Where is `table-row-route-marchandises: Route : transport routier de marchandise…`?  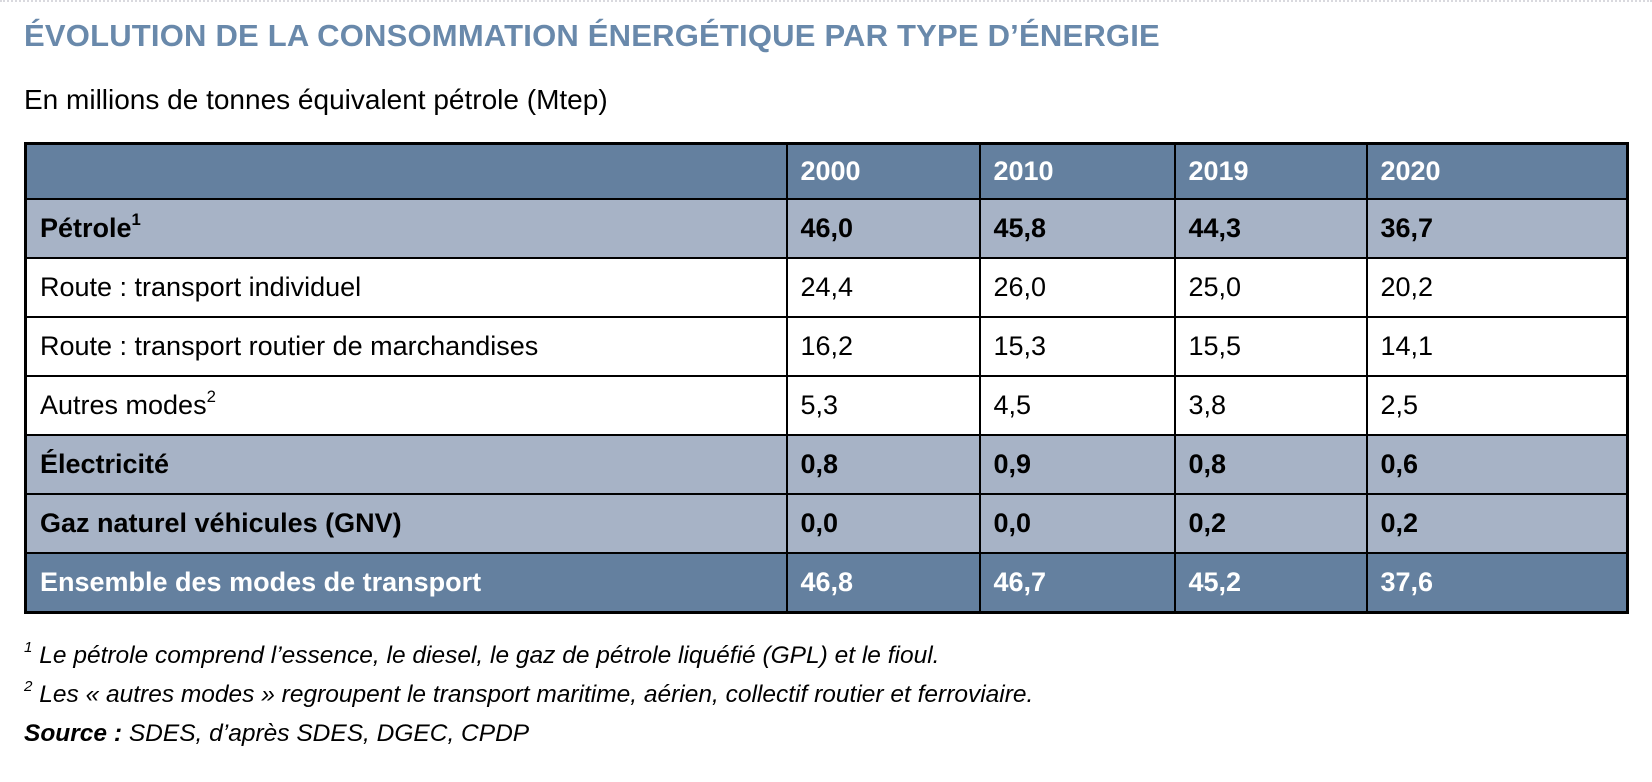
table-row-route-marchandises: Route : transport routier de marchandise… is located at coordinates (826, 346).